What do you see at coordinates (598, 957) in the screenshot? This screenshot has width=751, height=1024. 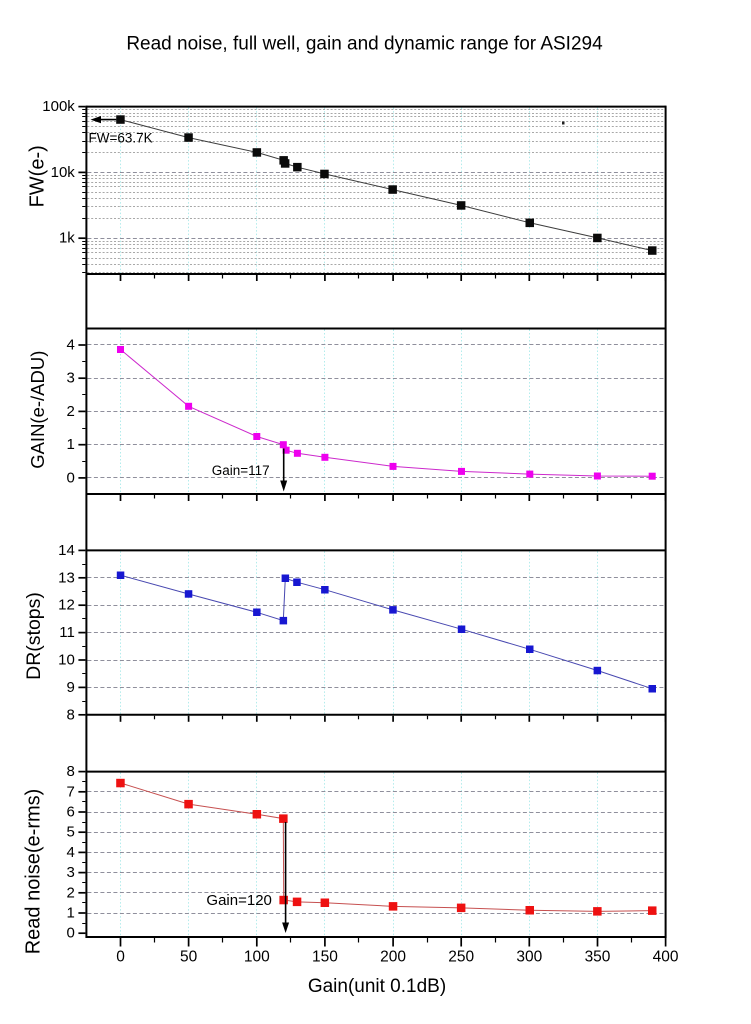 I see `svg-text: 350` at bounding box center [598, 957].